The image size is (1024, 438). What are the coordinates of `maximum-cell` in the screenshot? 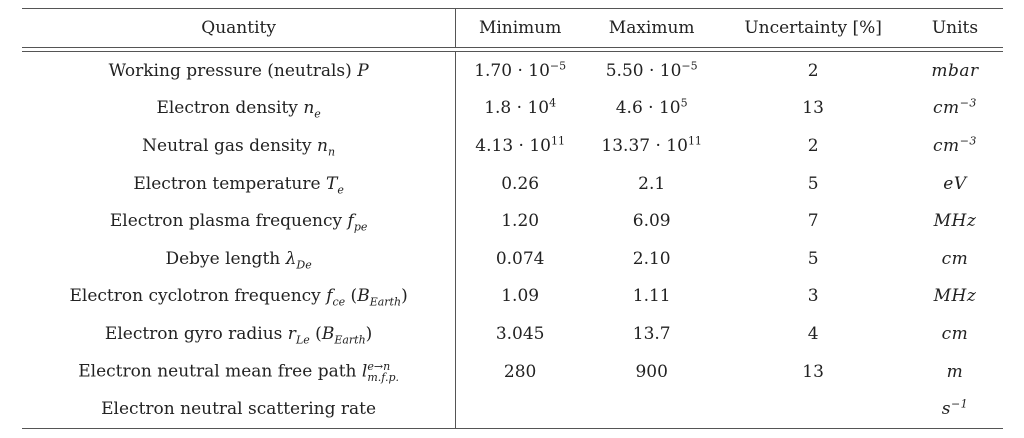 It's located at (652, 409).